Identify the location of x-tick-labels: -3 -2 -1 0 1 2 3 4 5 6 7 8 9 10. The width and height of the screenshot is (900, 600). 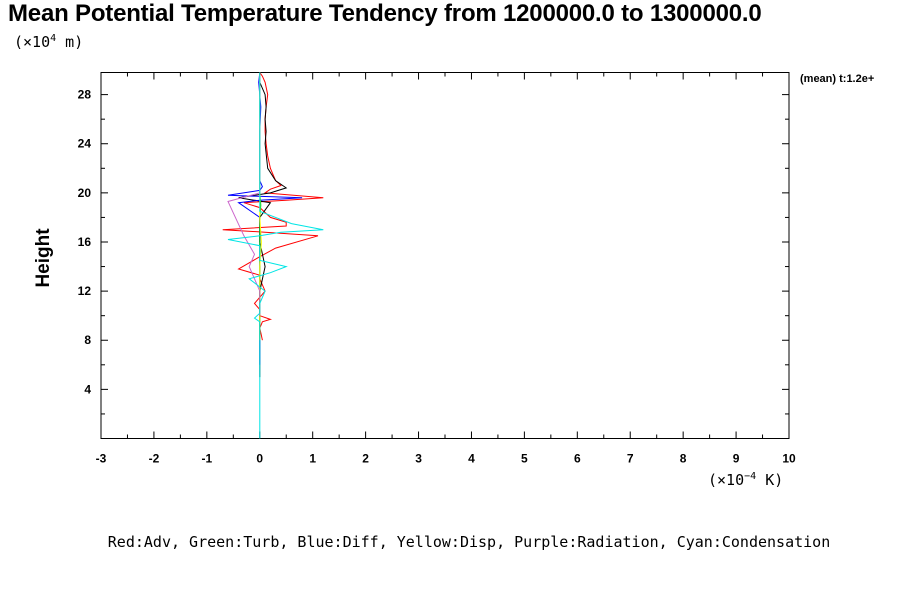
(446, 459).